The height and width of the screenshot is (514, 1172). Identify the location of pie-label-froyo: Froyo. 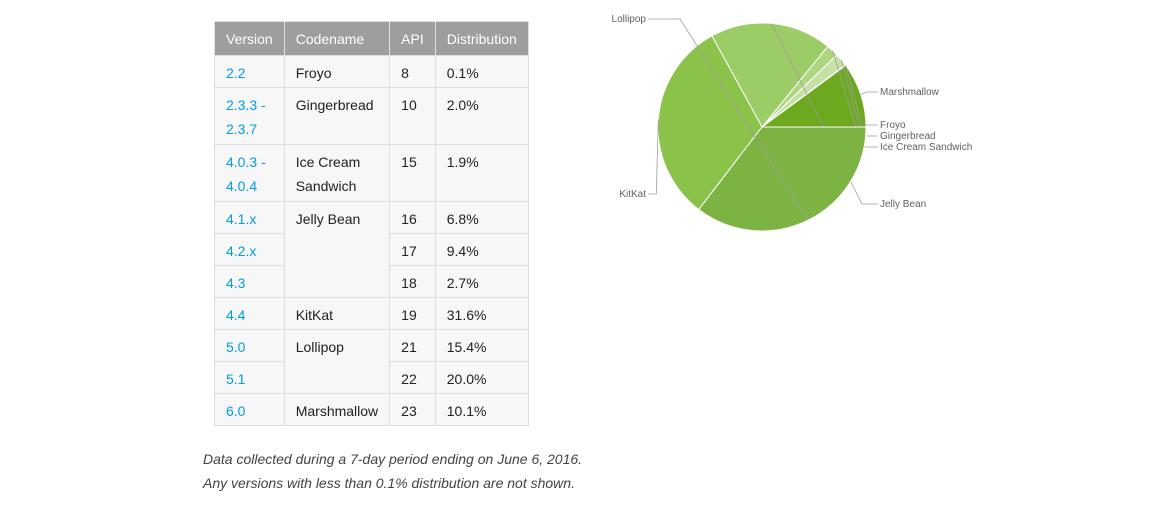
(893, 125).